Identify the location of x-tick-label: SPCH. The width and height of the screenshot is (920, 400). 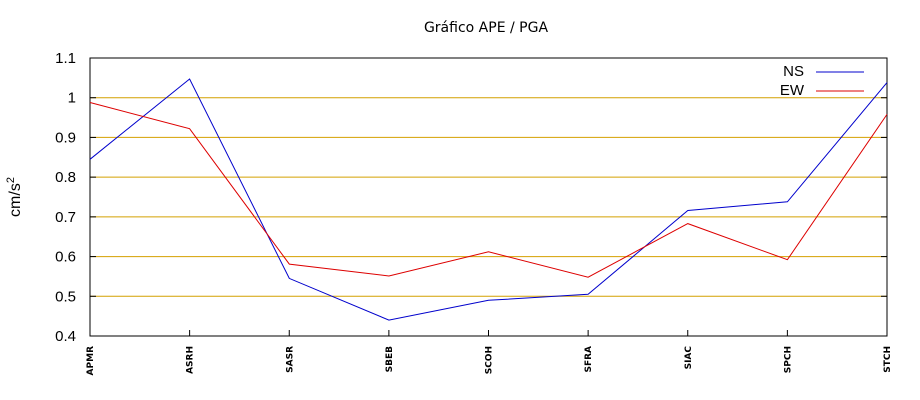
(788, 359).